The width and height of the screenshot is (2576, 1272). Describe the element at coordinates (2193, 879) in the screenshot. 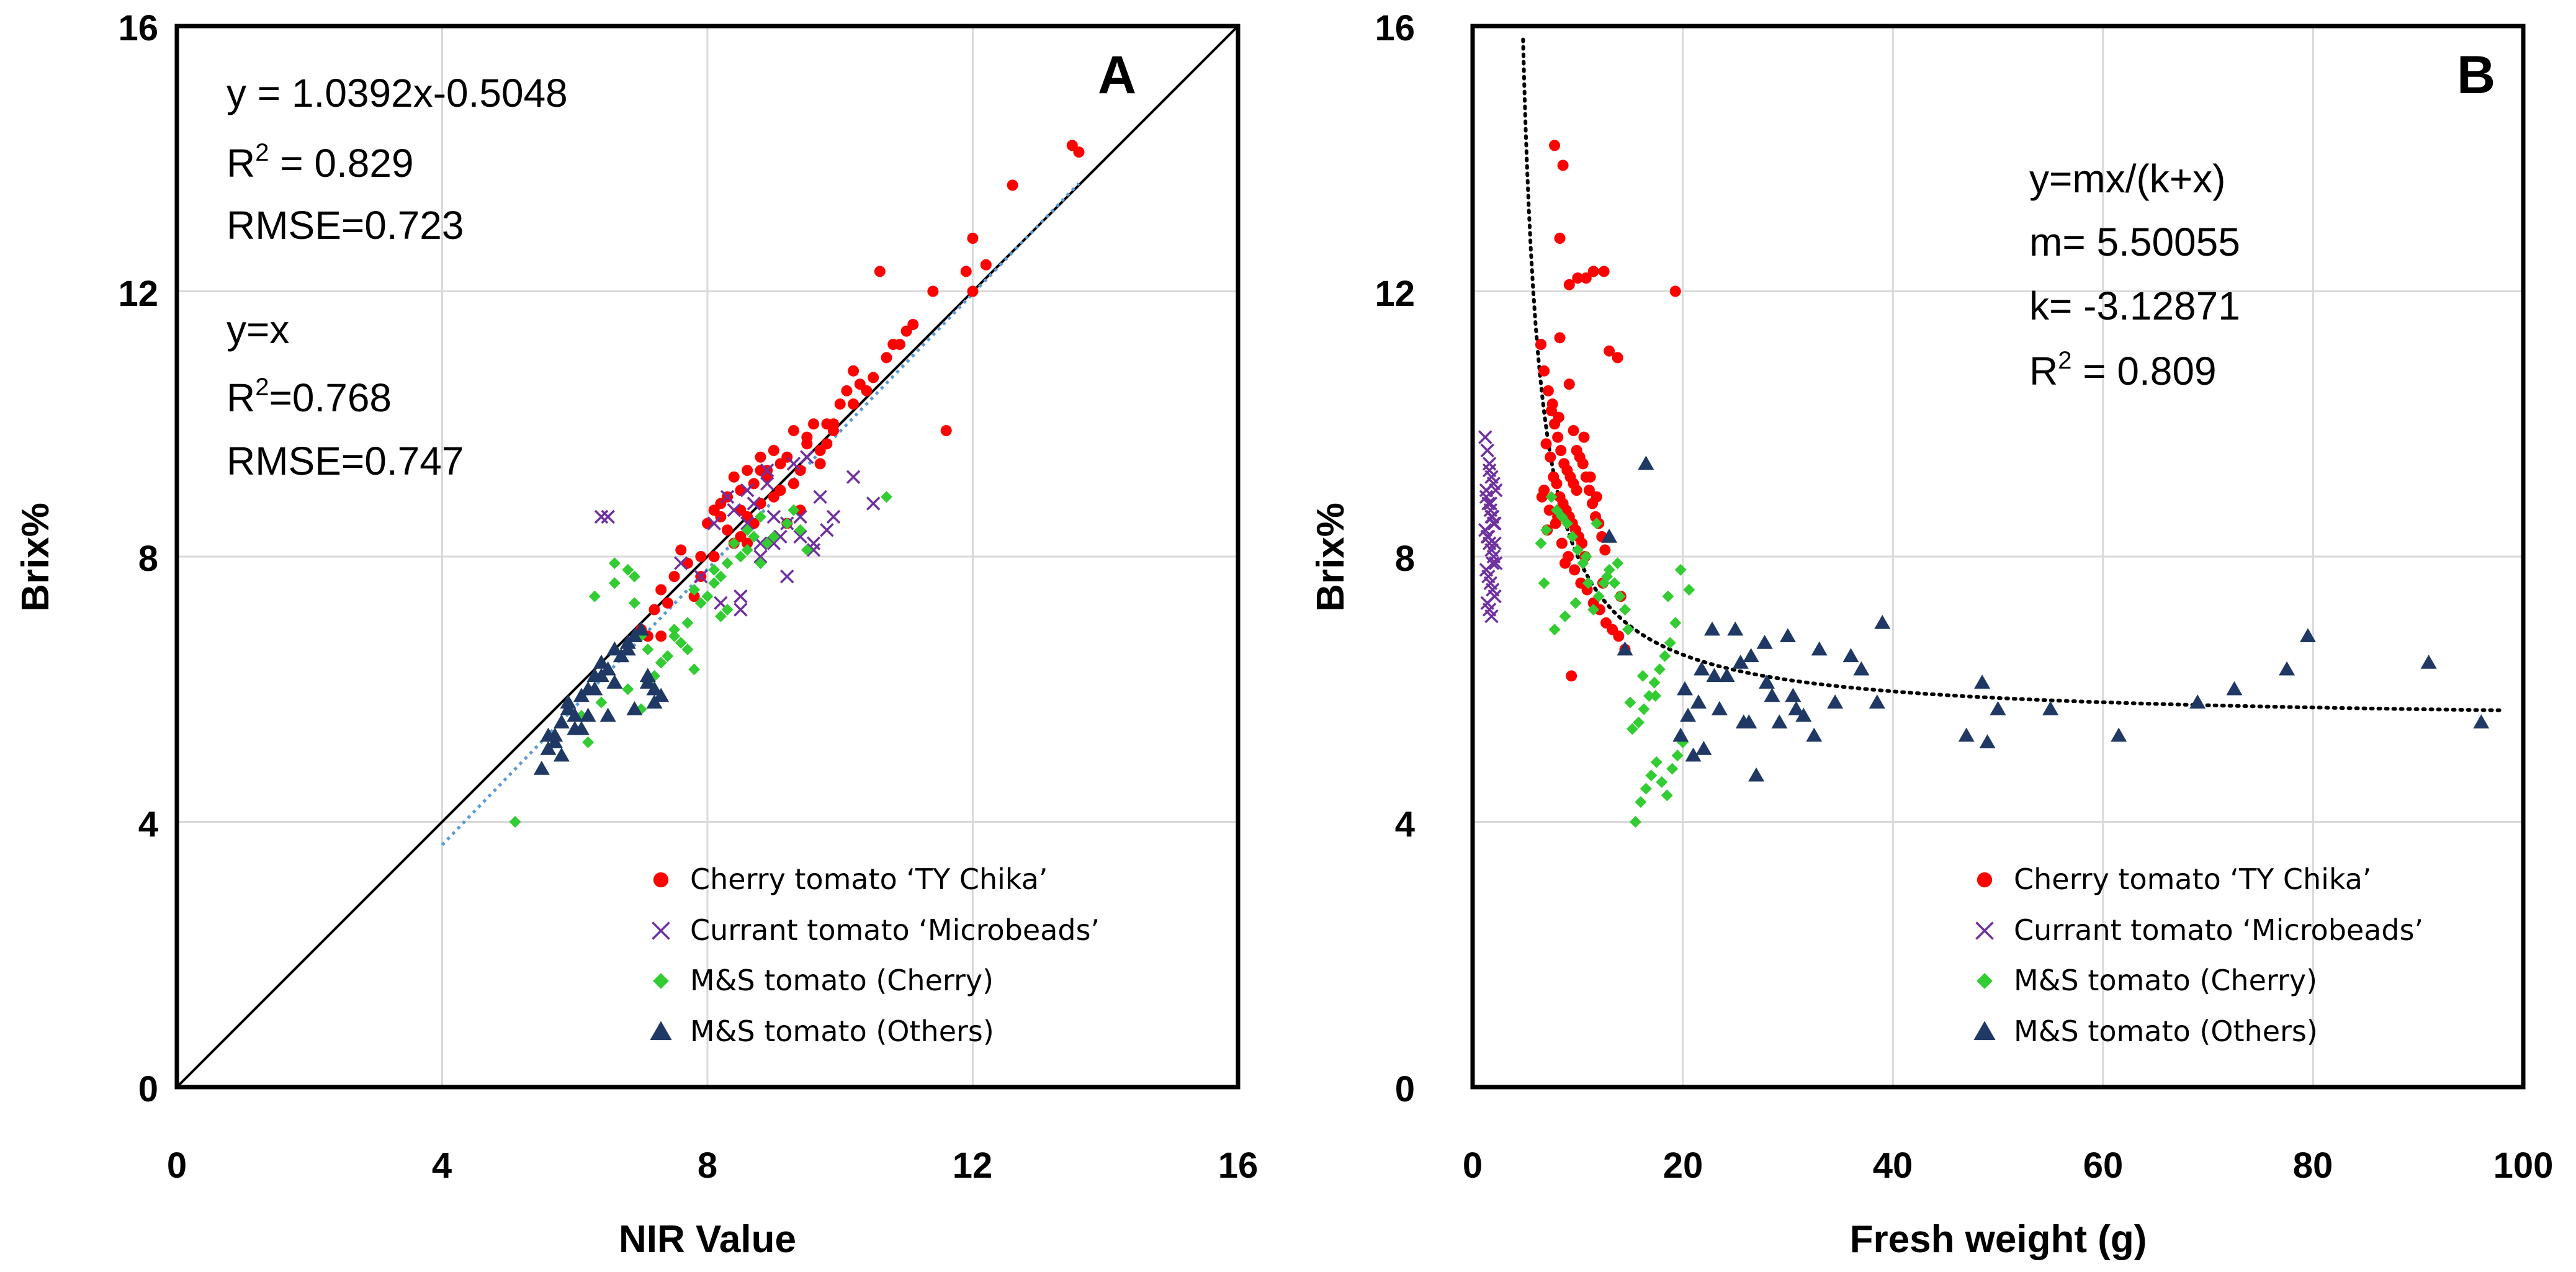

I see `panel-b-legend-cherry: Cherry tomato ‘TY Chika’` at that location.